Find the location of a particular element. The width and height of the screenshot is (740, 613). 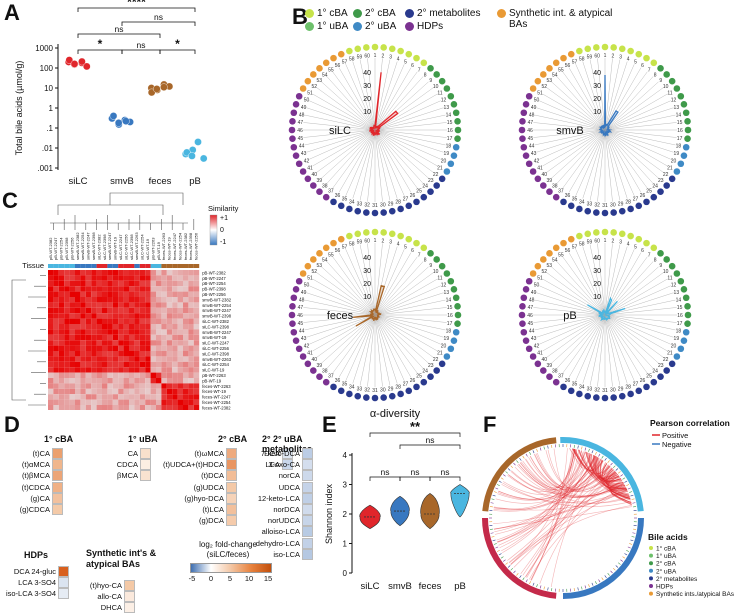

spoke-number: 55 is located at coordinates (561, 70).